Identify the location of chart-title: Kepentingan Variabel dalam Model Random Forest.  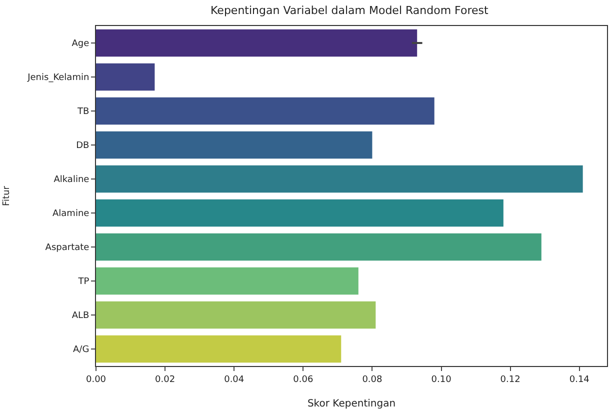
(349, 10).